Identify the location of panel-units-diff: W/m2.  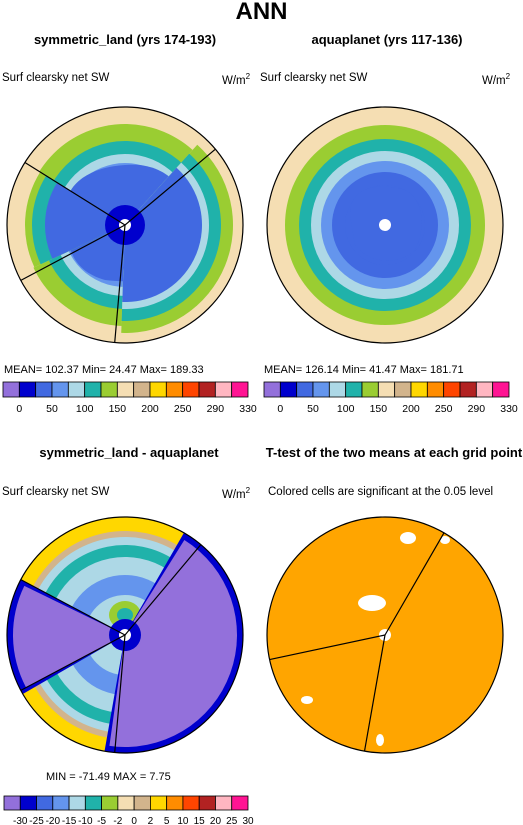
(236, 493).